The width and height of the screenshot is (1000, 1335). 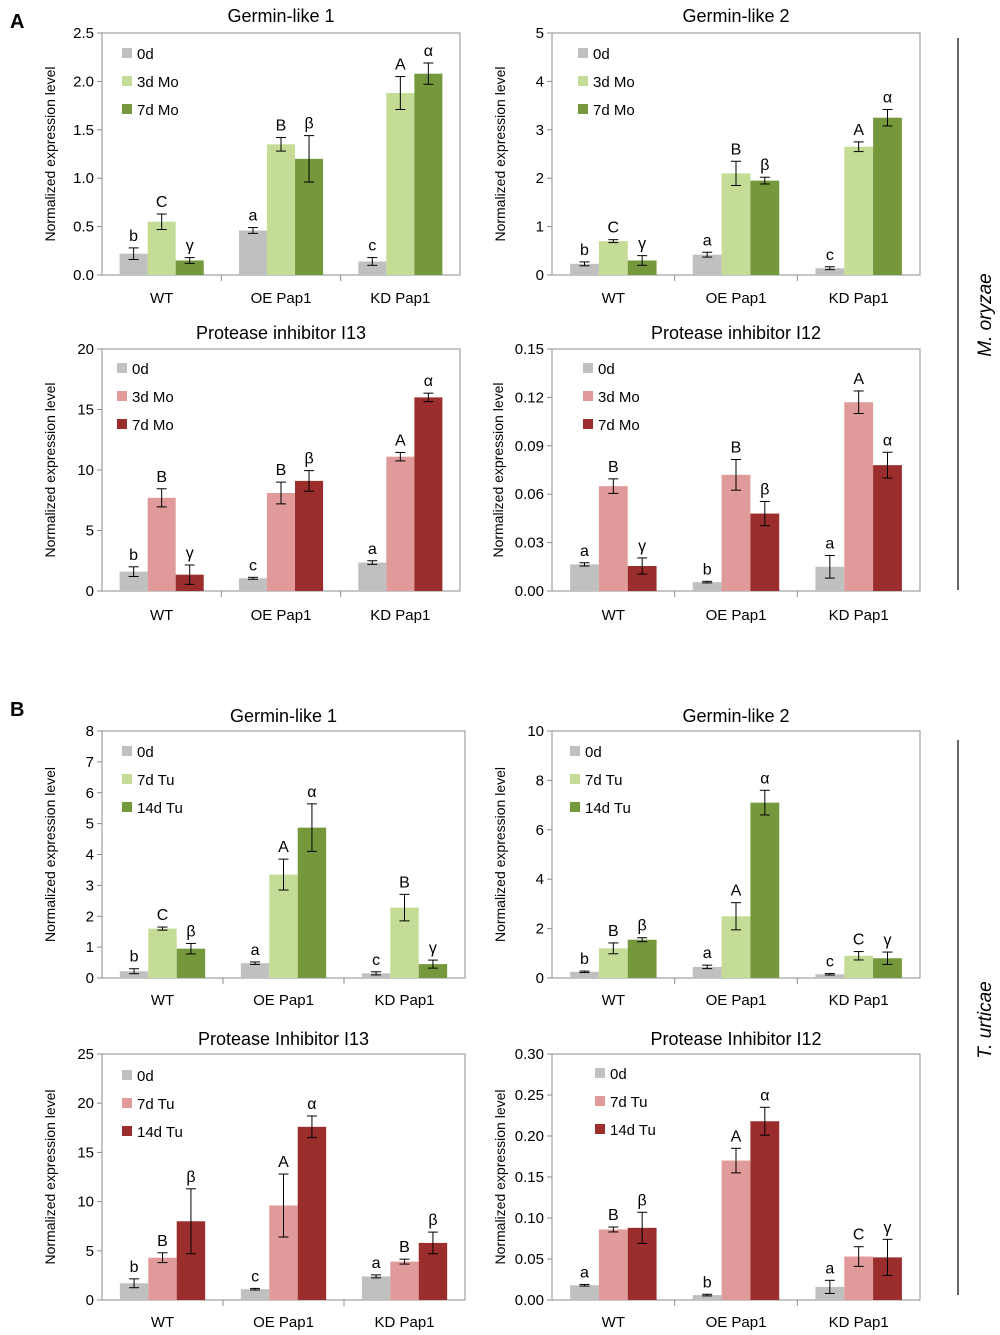 I want to click on y-tick-label: 7, so click(x=90, y=762).